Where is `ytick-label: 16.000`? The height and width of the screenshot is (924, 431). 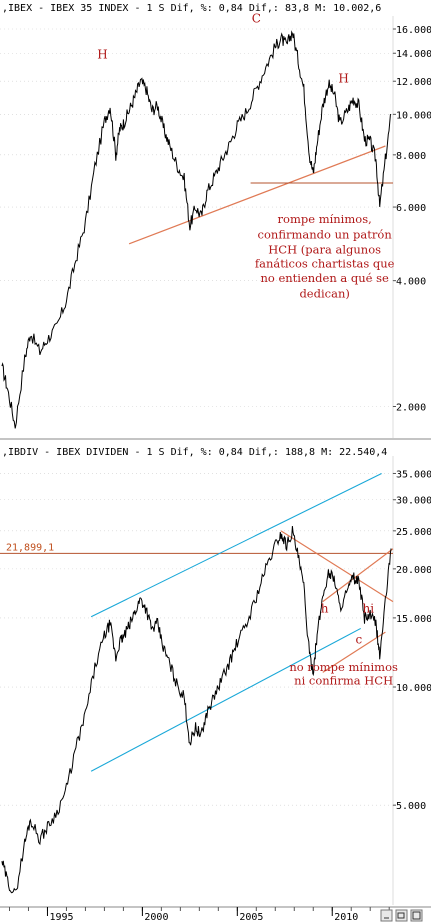 ytick-label: 16.000 is located at coordinates (413, 30).